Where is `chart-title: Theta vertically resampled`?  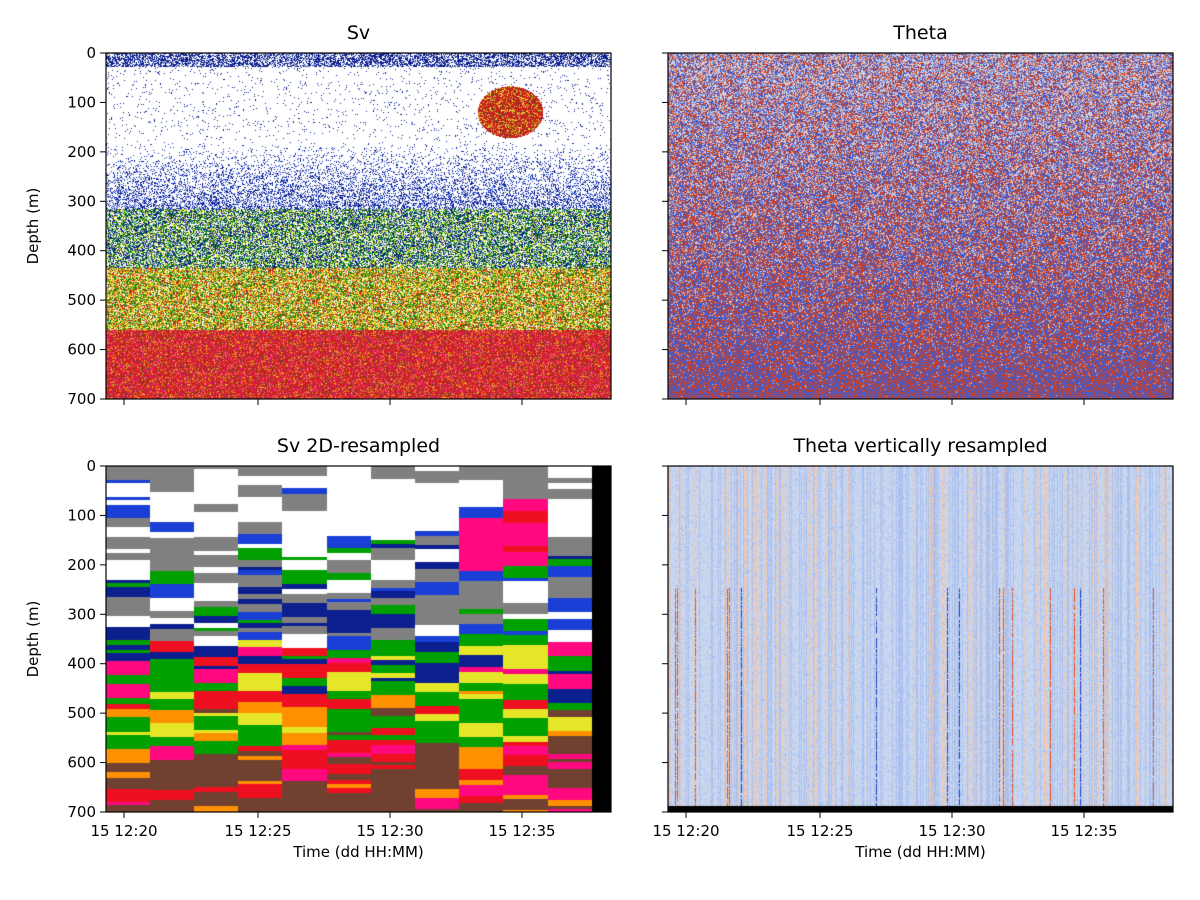 chart-title: Theta vertically resampled is located at coordinates (919, 446).